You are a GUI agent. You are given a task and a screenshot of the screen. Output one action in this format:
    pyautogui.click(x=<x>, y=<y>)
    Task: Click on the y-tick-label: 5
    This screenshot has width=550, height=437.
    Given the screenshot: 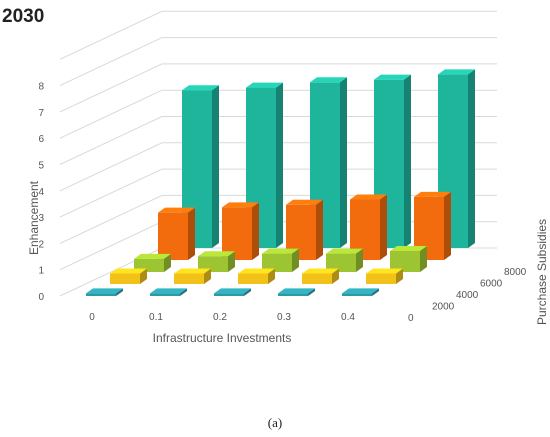 What is the action you would take?
    pyautogui.click(x=41, y=166)
    